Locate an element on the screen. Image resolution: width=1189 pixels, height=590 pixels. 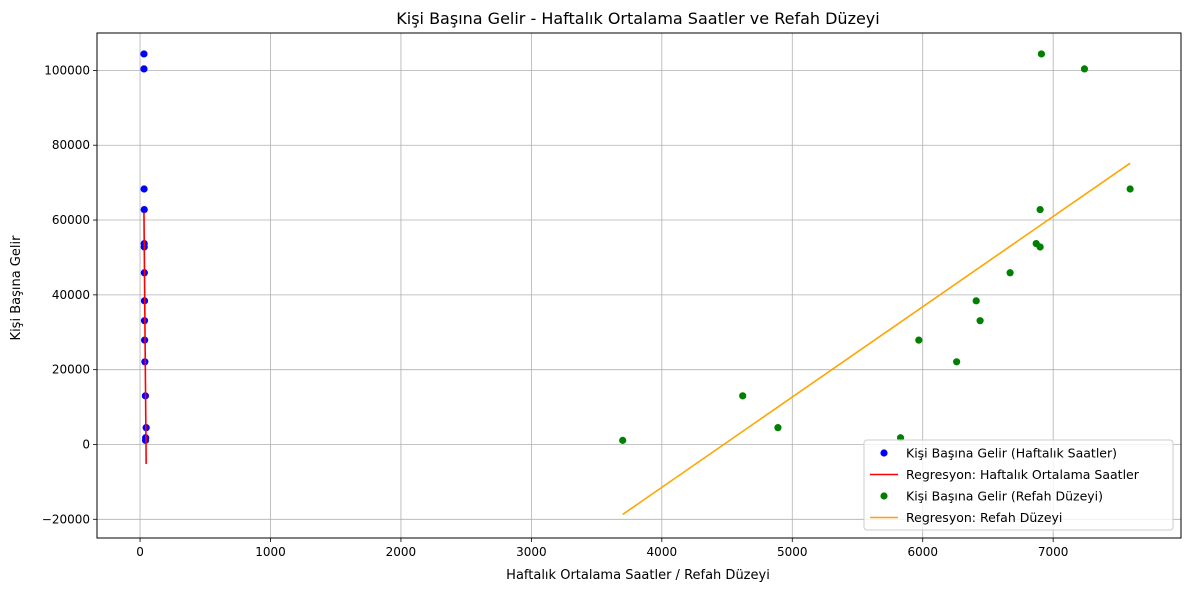
regression-line is located at coordinates (145, 338).